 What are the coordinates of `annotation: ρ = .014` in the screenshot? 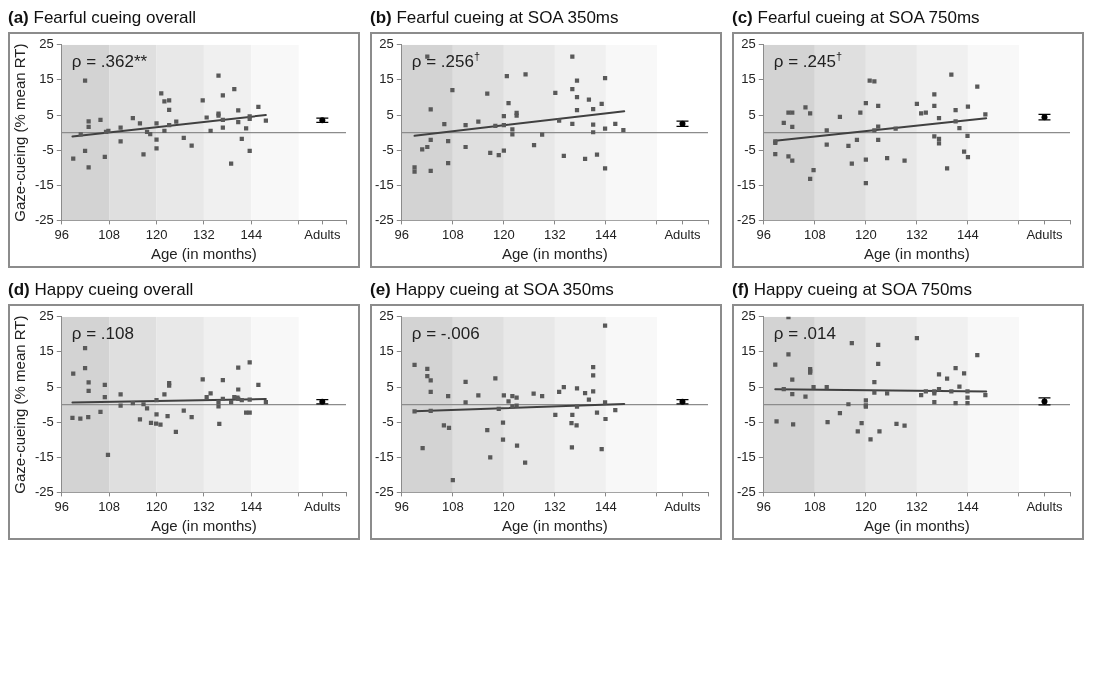 It's located at (804, 333).